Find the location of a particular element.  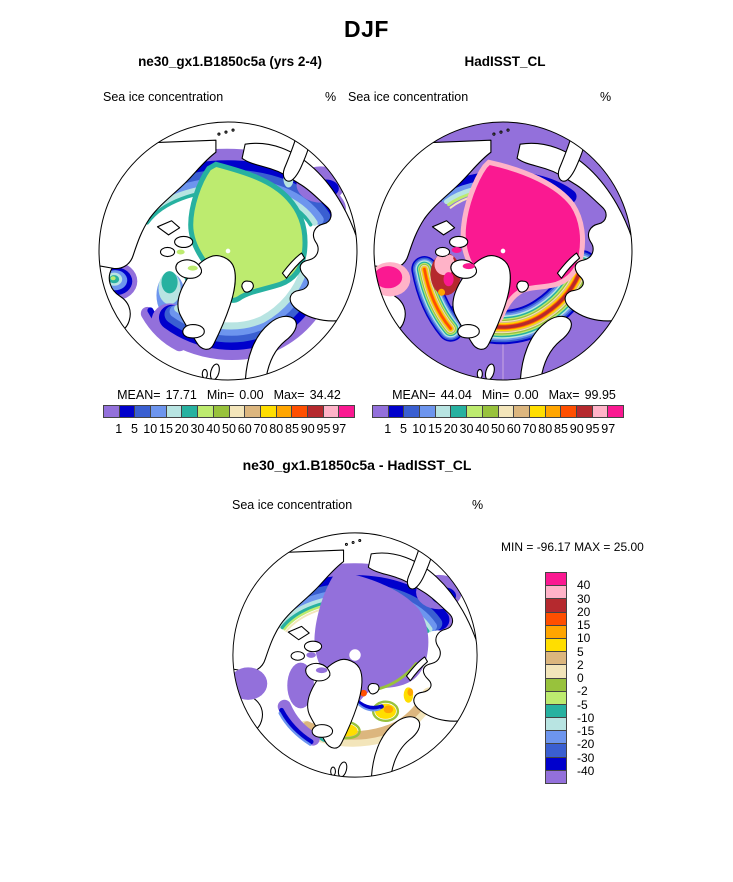

model-map is located at coordinates (228, 251).